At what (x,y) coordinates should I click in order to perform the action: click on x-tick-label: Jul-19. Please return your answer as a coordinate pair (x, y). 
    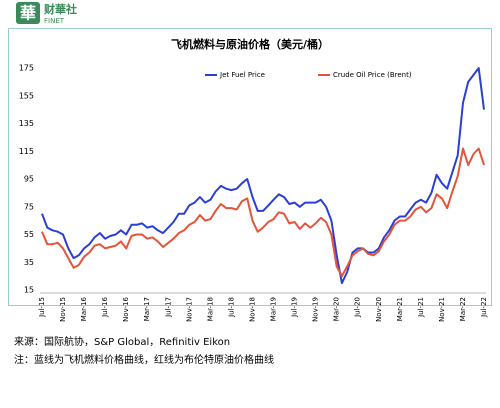
    Looking at the image, I should click on (295, 307).